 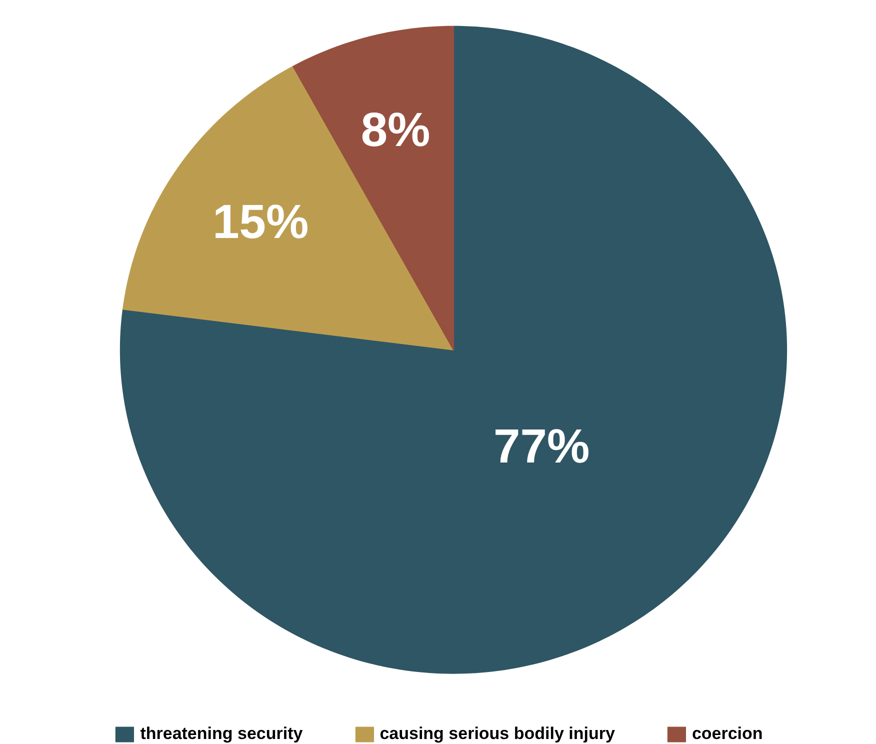 I want to click on data-label: 8%, so click(x=395, y=131).